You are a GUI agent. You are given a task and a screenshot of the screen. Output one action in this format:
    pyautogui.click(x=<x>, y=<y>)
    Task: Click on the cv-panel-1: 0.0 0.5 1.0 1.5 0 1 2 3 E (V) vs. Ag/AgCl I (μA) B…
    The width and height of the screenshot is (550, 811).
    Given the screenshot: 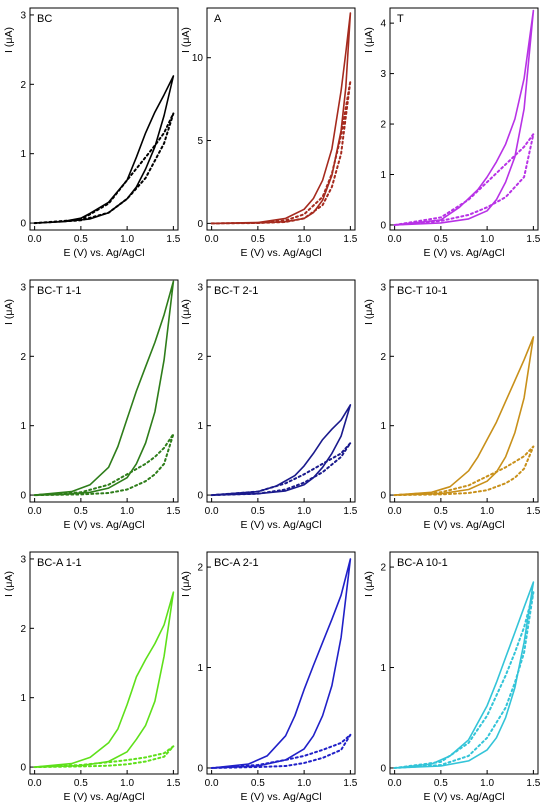 What is the action you would take?
    pyautogui.click(x=92, y=133)
    